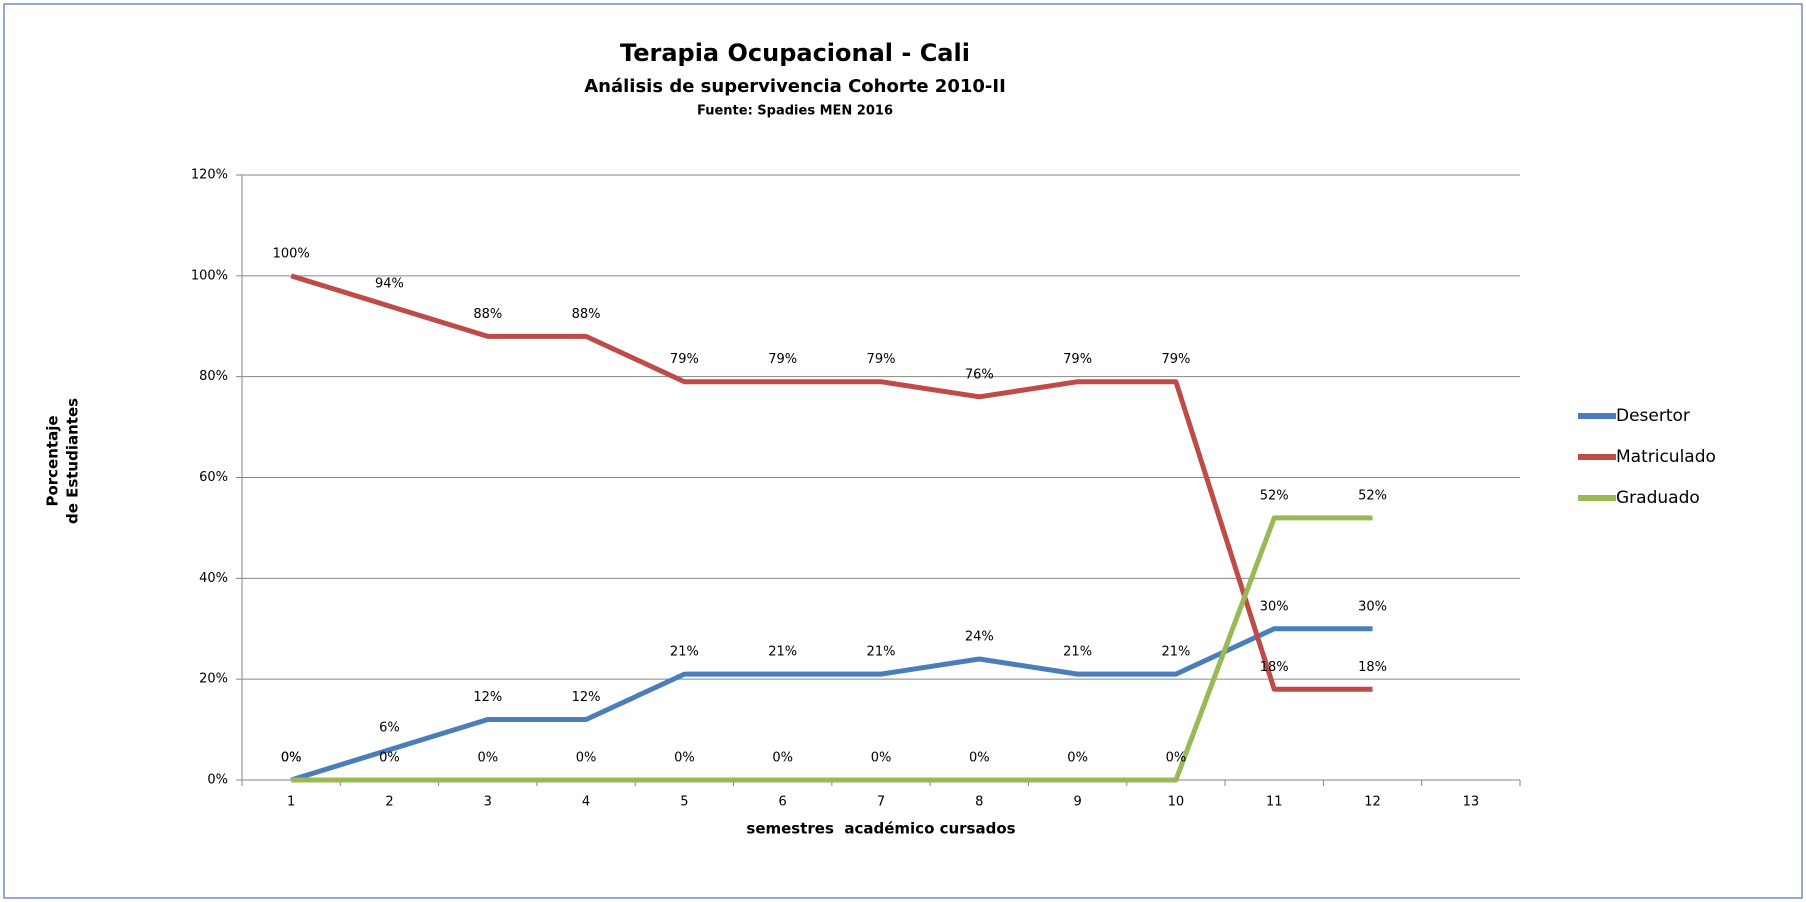 The width and height of the screenshot is (1806, 902). I want to click on data-label: 94%, so click(389, 284).